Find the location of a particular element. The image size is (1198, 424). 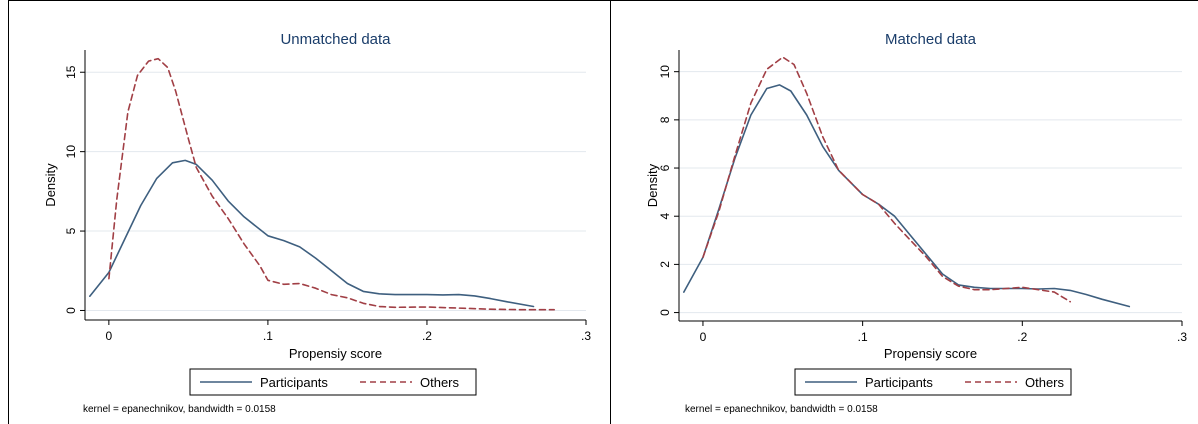

y-tick-label: 2 is located at coordinates (665, 264).